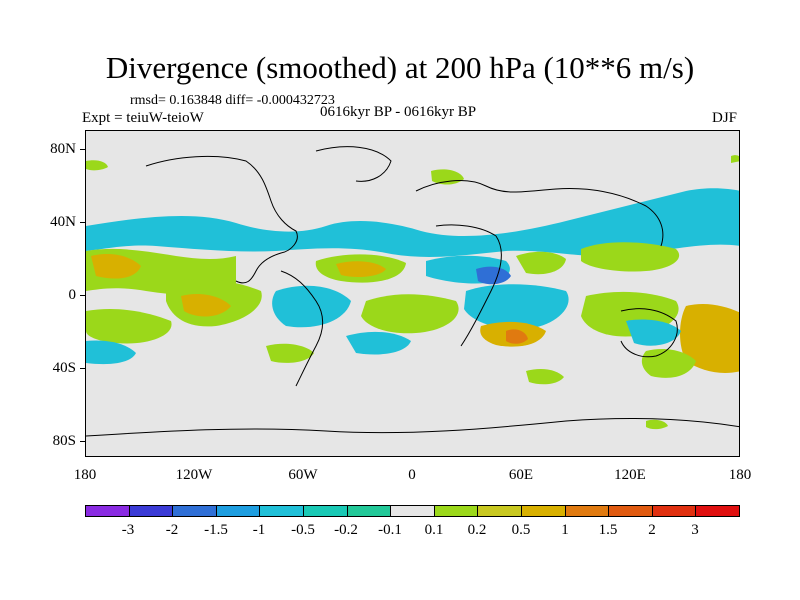 This screenshot has width=800, height=600. I want to click on x-label-120e: 120E, so click(630, 475).